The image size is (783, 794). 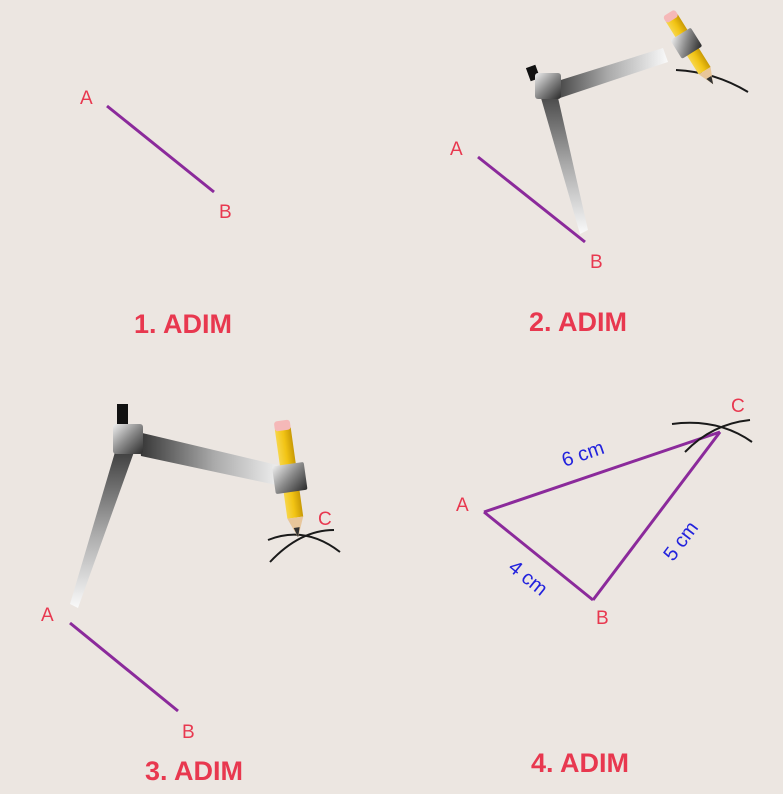 I want to click on side-ac, so click(x=602, y=472).